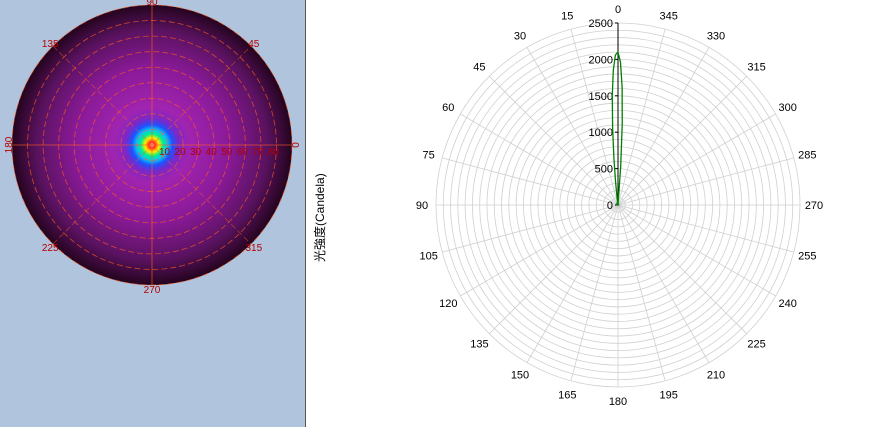 The image size is (884, 427). What do you see at coordinates (618, 402) in the screenshot?
I see `angle-label: 180` at bounding box center [618, 402].